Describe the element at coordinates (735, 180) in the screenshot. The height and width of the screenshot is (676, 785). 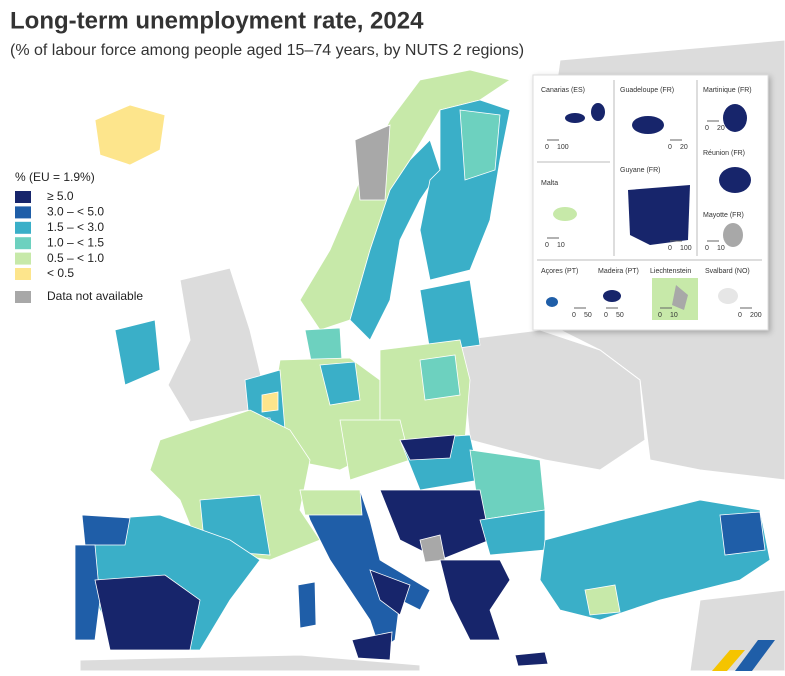
I see `reunion` at that location.